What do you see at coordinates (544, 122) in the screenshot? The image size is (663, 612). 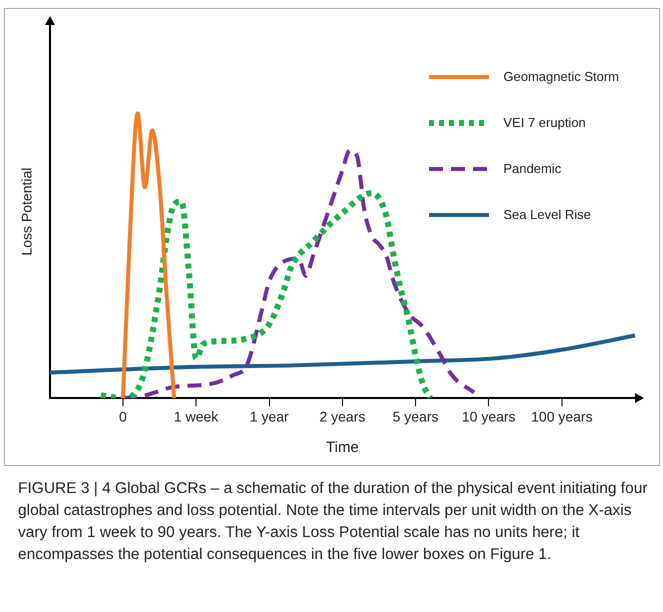 I see `legend-label: VEI 7 eruption` at bounding box center [544, 122].